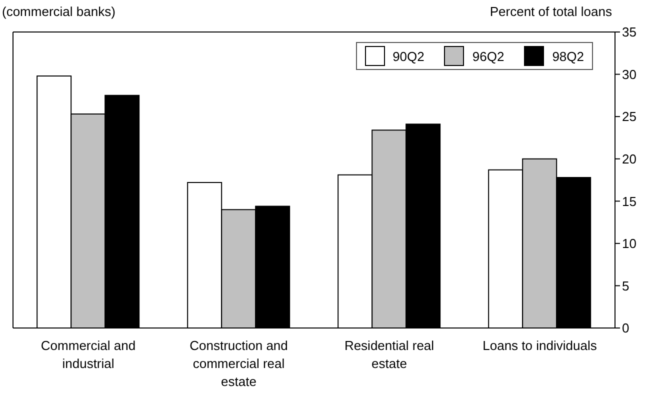 This screenshot has height=408, width=653. What do you see at coordinates (629, 116) in the screenshot?
I see `y-tick-label: 25` at bounding box center [629, 116].